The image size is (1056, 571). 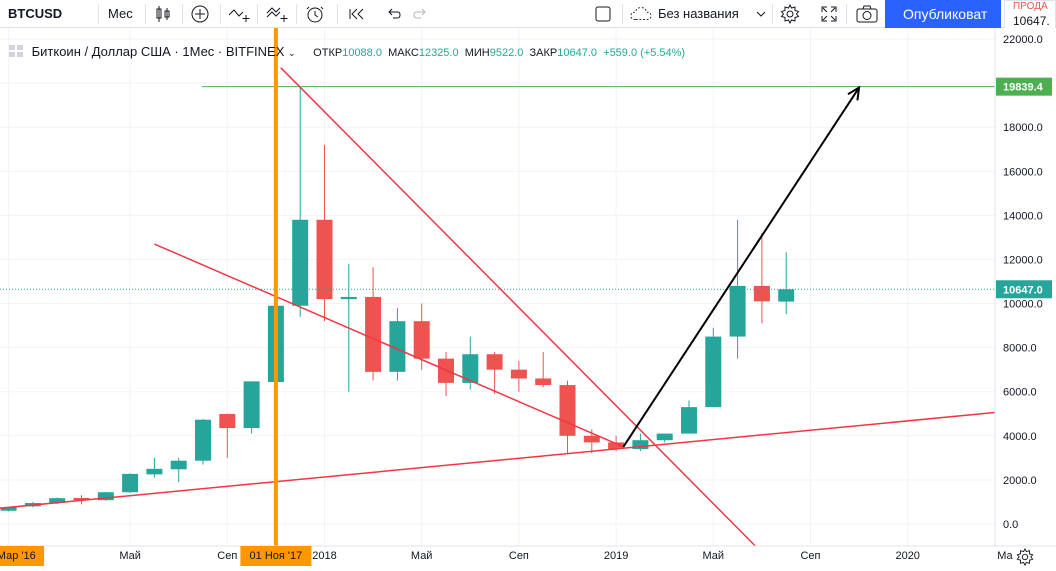 I want to click on close-value: 10647.0, so click(x=577, y=53).